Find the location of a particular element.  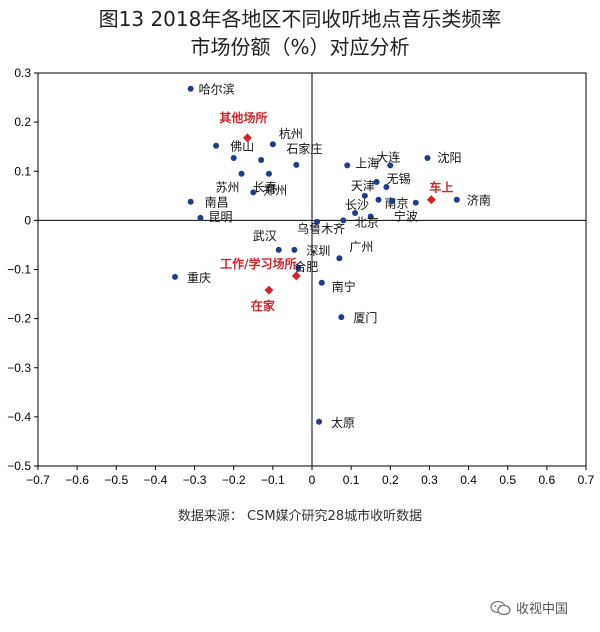

city-label: 南昌 is located at coordinates (217, 202).